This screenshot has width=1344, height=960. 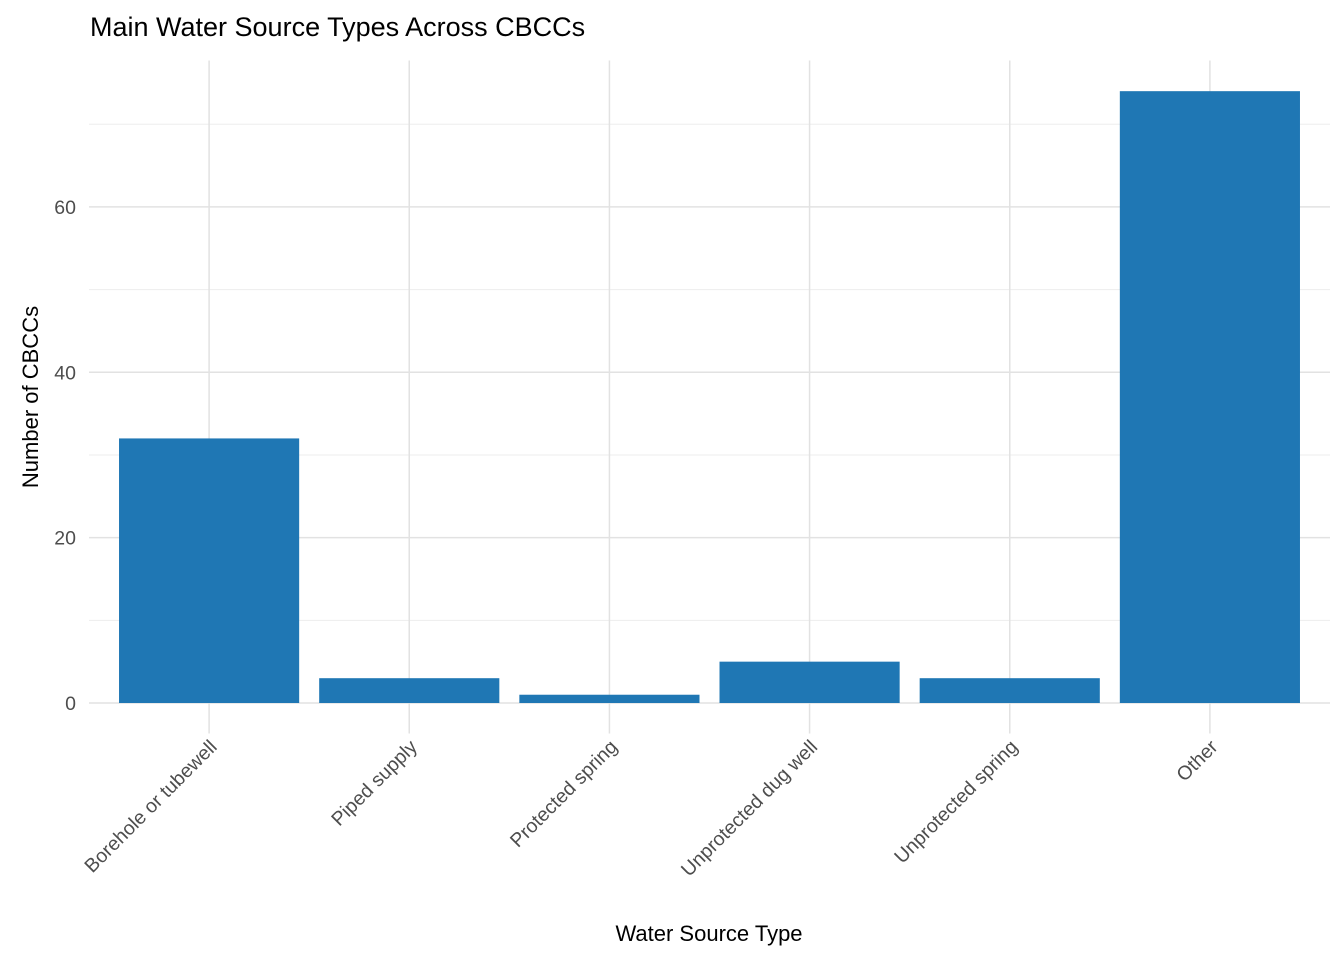 What do you see at coordinates (709, 933) in the screenshot?
I see `x-axis-title: Water Source Type` at bounding box center [709, 933].